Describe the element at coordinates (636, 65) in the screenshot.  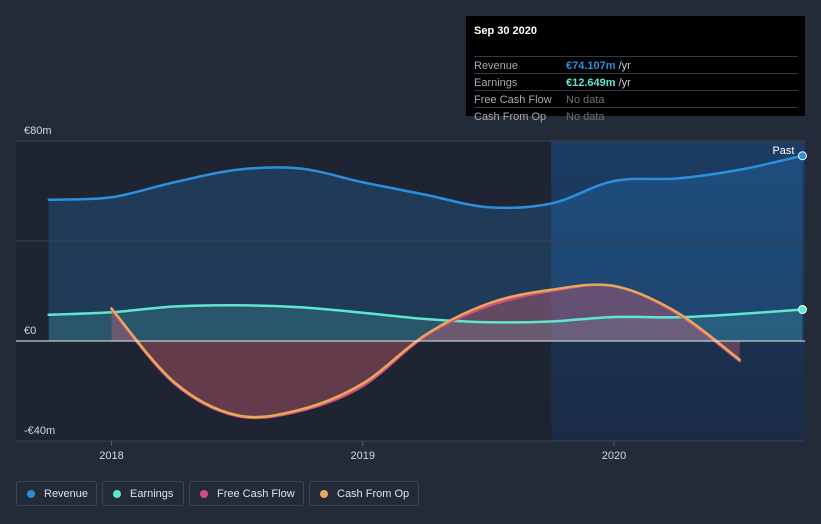
I see `tooltip-row-revenue: Revenue €74.107m /yr` at that location.